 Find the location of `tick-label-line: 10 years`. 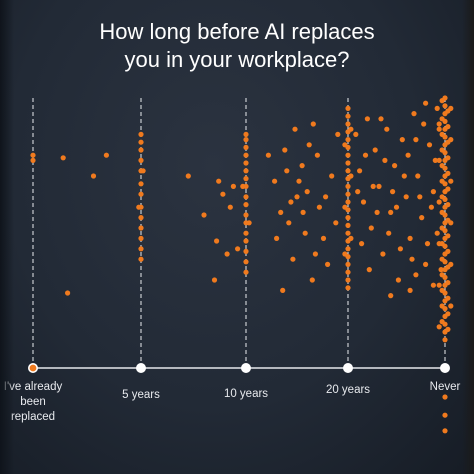

tick-label-line: 10 years is located at coordinates (246, 394).